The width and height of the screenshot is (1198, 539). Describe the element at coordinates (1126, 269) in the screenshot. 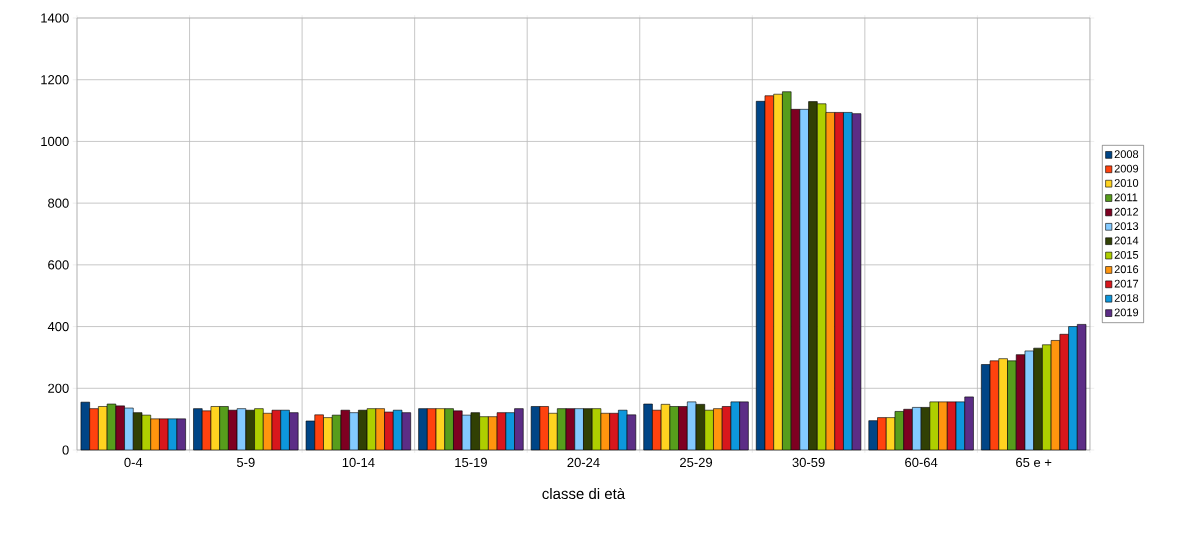

I see `legend-label: 2016` at that location.